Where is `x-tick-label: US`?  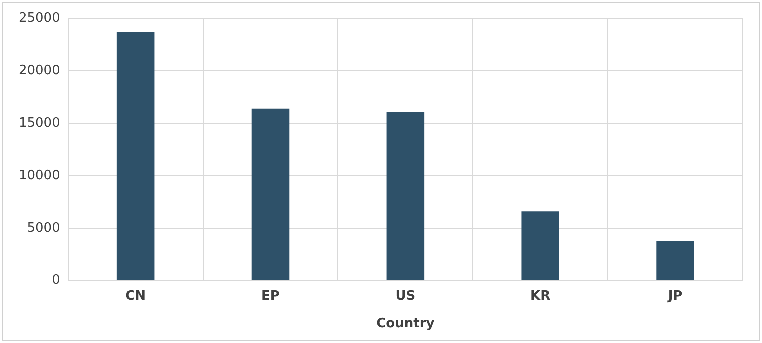 x-tick-label: US is located at coordinates (406, 296).